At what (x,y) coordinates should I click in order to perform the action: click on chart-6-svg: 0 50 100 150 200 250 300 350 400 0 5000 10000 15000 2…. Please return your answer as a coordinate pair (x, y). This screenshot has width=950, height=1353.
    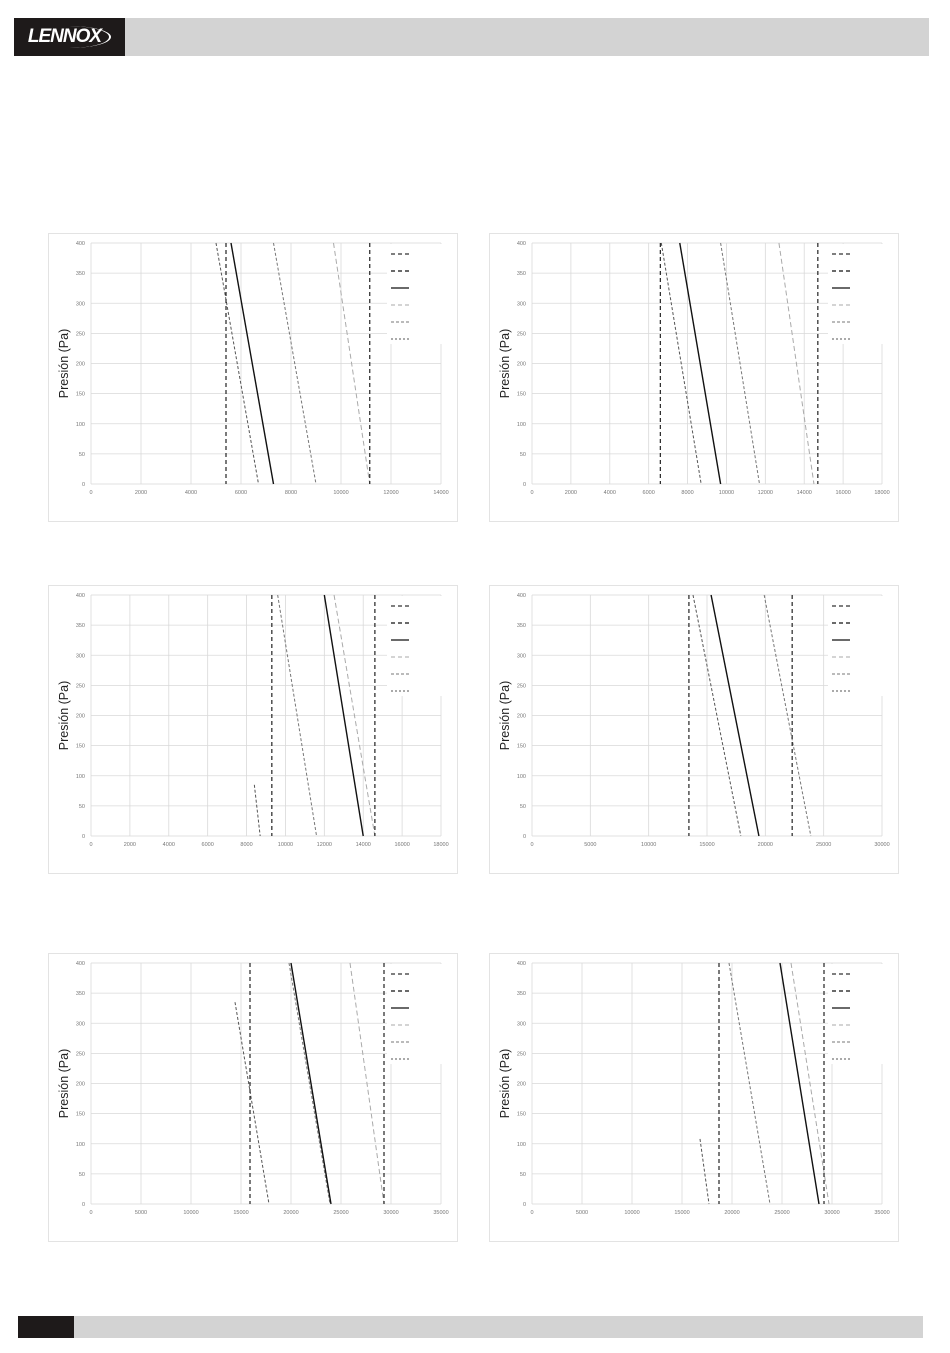
    Looking at the image, I should click on (698, 1088).